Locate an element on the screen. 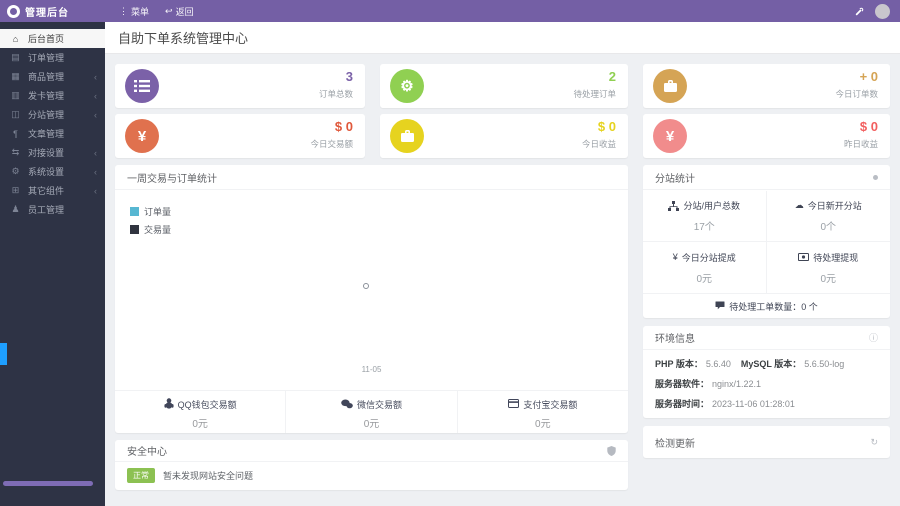  theme-switcher-tab is located at coordinates (3, 354).